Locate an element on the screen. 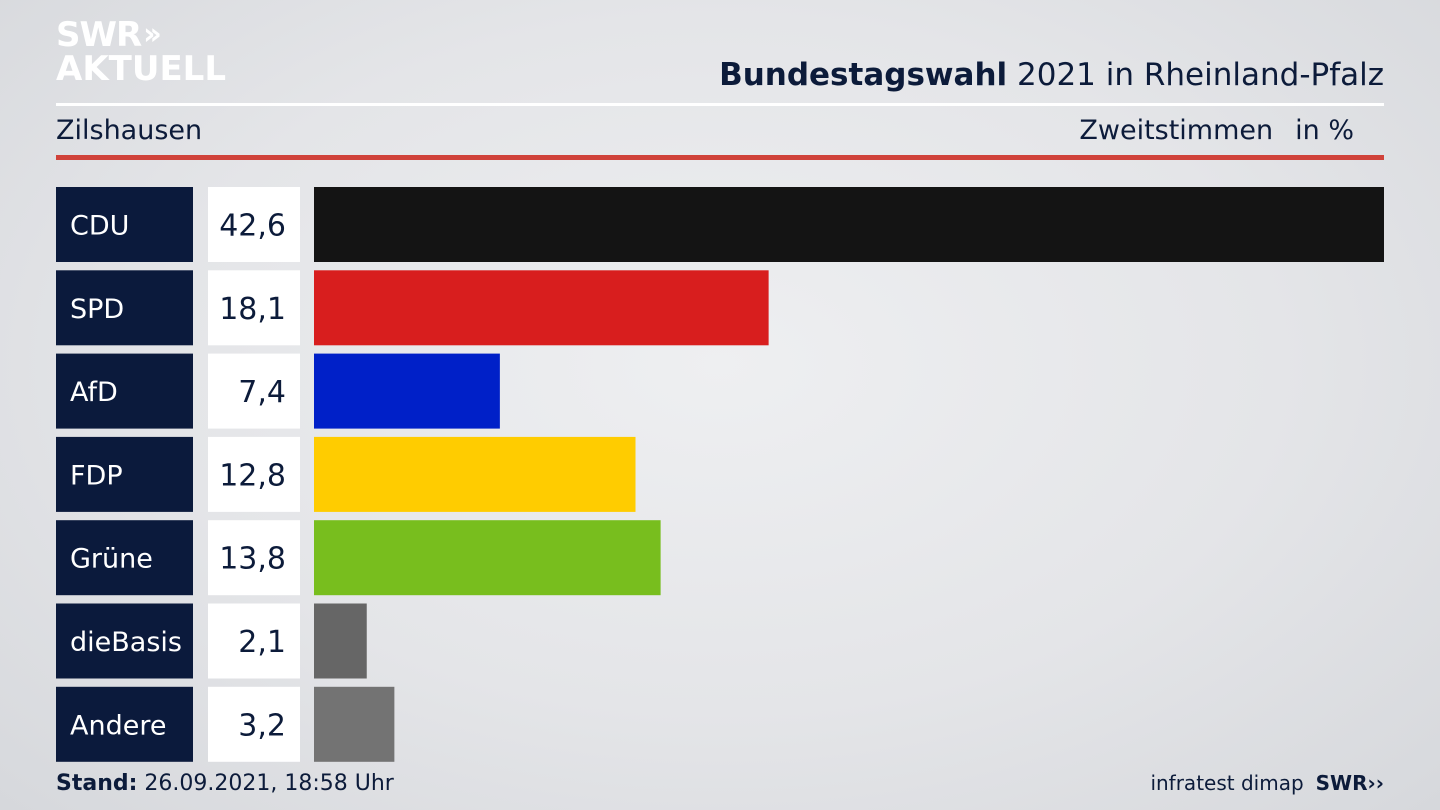  title-rest: 2021 in Rheinland-Pfalz is located at coordinates (1195, 75).